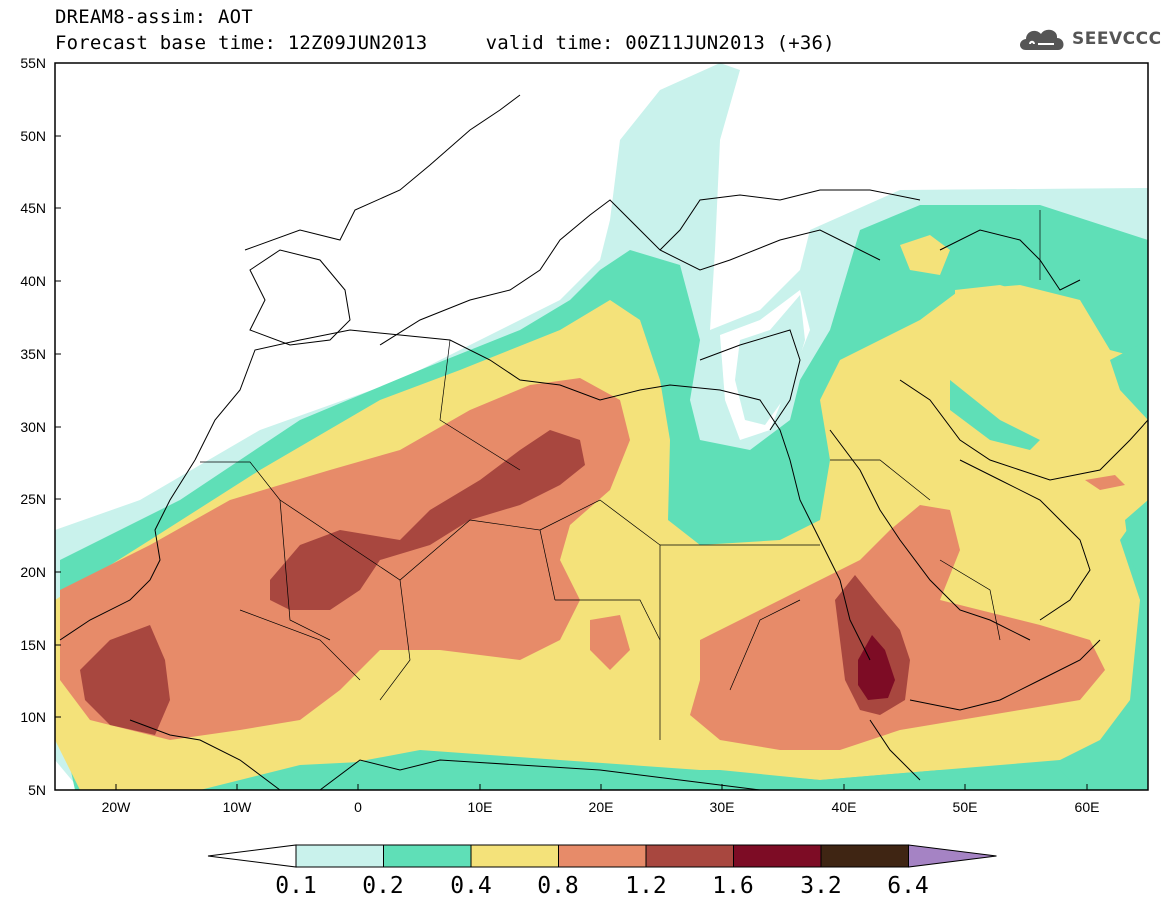 The width and height of the screenshot is (1165, 905). Describe the element at coordinates (876, 667) in the screenshot. I see `contour-1.6-region` at that location.